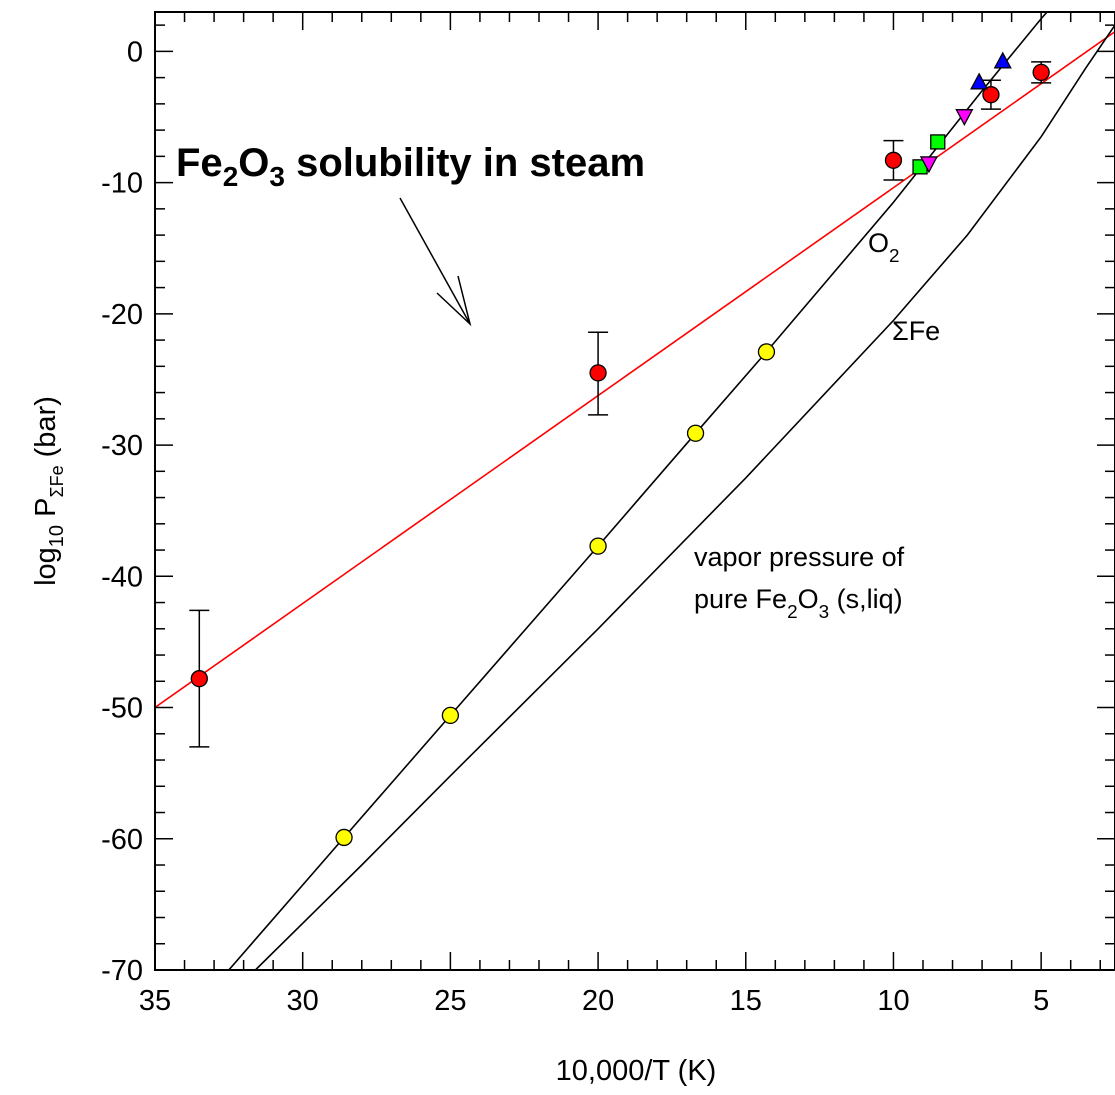 The image size is (1115, 1095). I want to click on x-tick-label: 10, so click(893, 1001).